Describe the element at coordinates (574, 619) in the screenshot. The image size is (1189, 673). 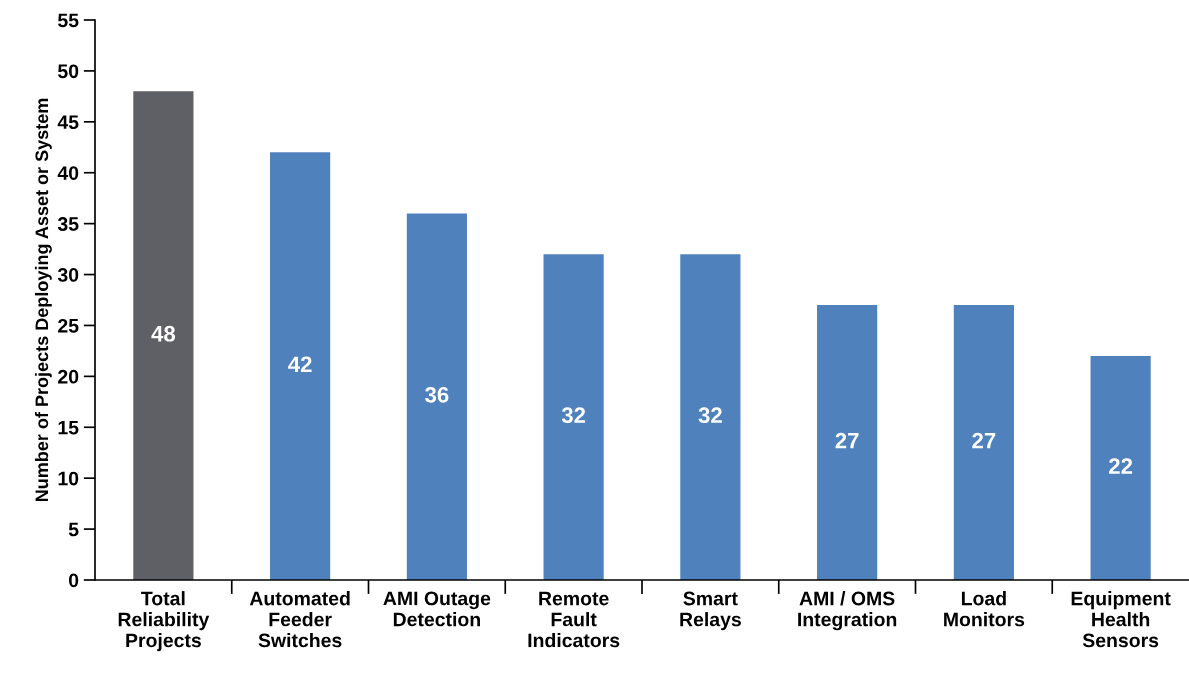
I see `x-tick-label: Remote Fault Indicators` at that location.